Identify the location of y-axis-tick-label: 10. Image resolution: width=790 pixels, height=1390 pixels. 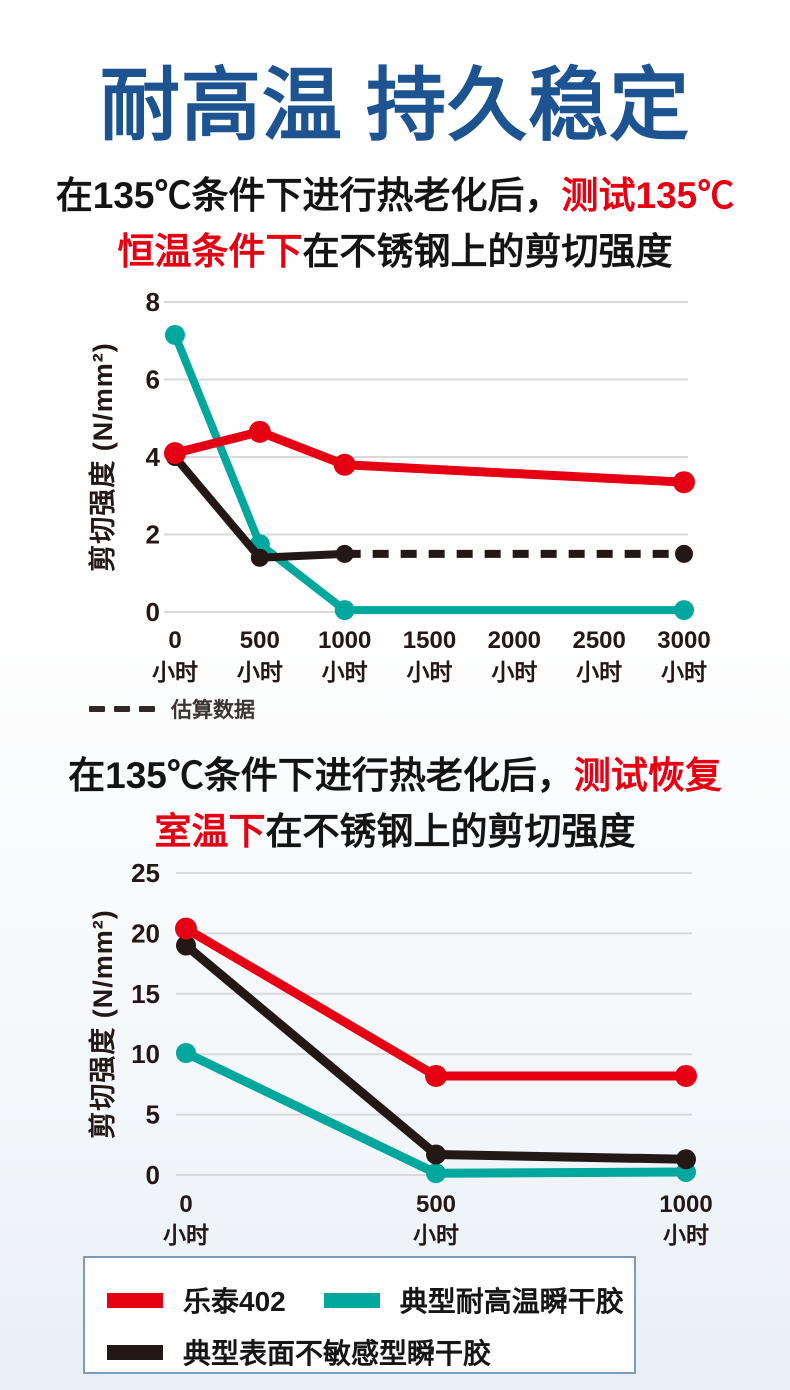
(145, 1054).